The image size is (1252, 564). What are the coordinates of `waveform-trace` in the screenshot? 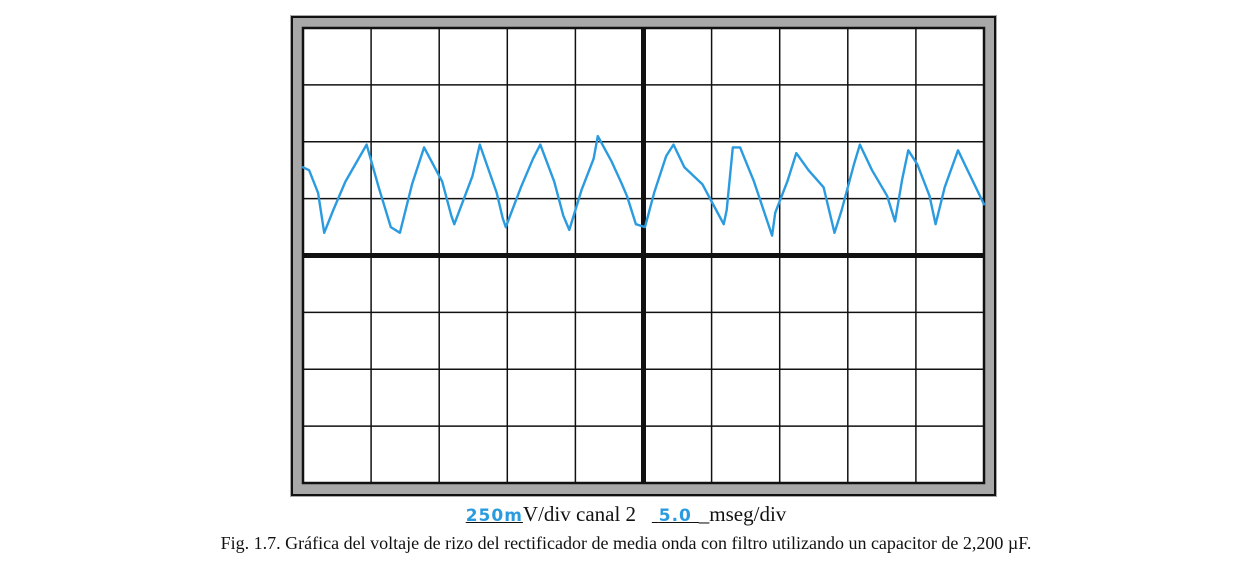 It's located at (643, 185).